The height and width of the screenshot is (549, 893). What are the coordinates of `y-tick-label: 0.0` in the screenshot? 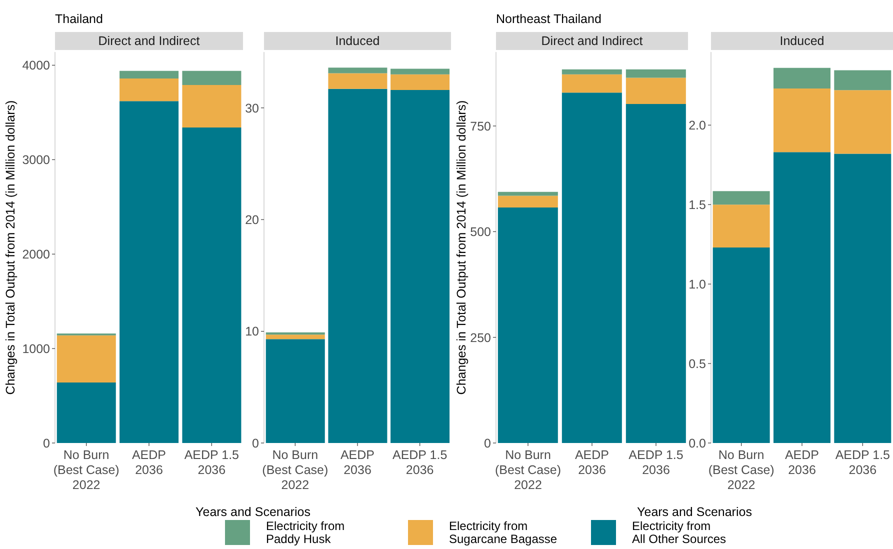 It's located at (697, 443).